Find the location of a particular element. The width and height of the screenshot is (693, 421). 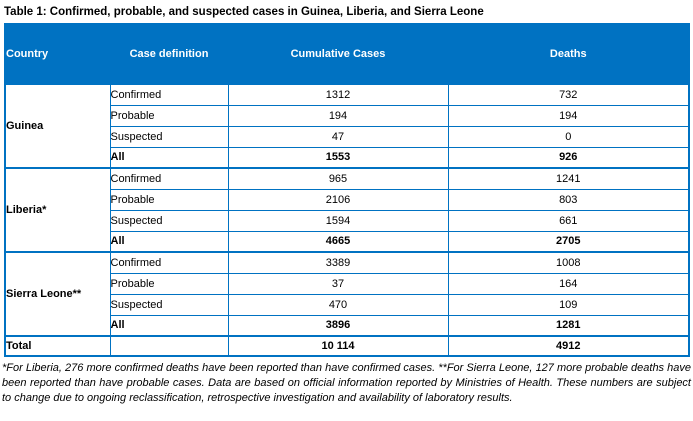

col-header-case-definition: Case definition is located at coordinates (169, 54).